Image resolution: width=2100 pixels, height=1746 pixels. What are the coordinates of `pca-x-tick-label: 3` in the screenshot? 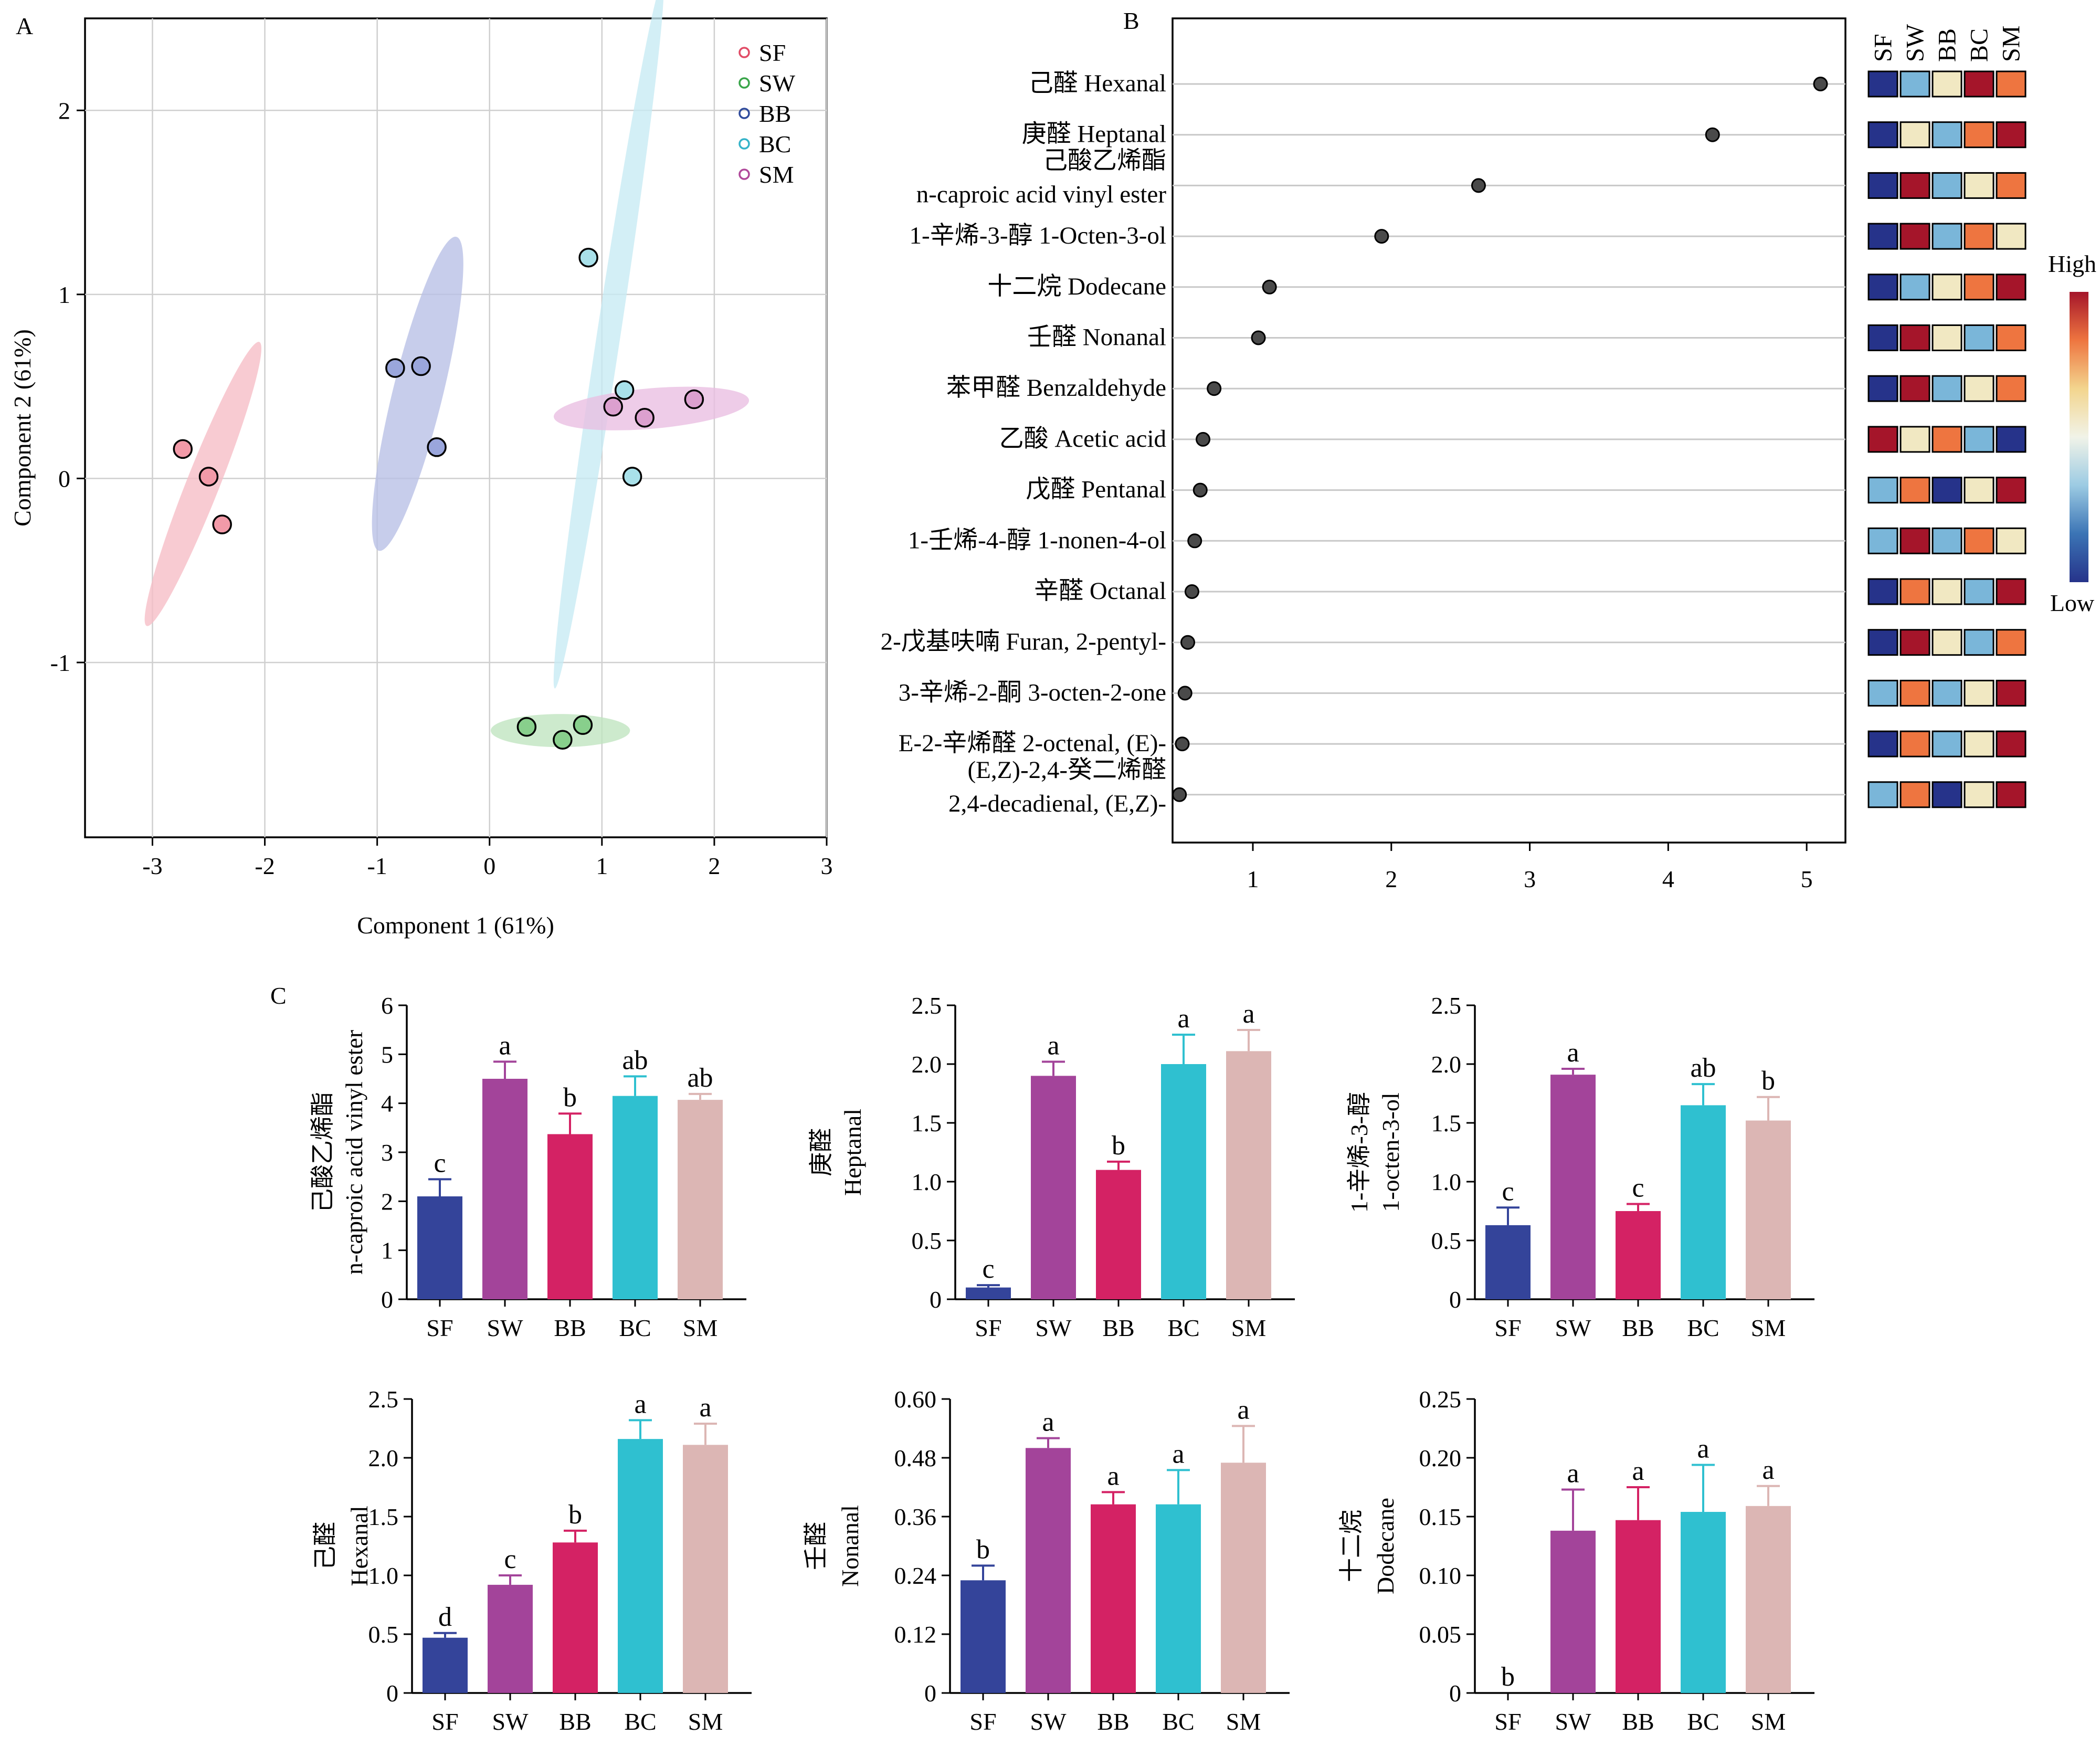 It's located at (827, 866).